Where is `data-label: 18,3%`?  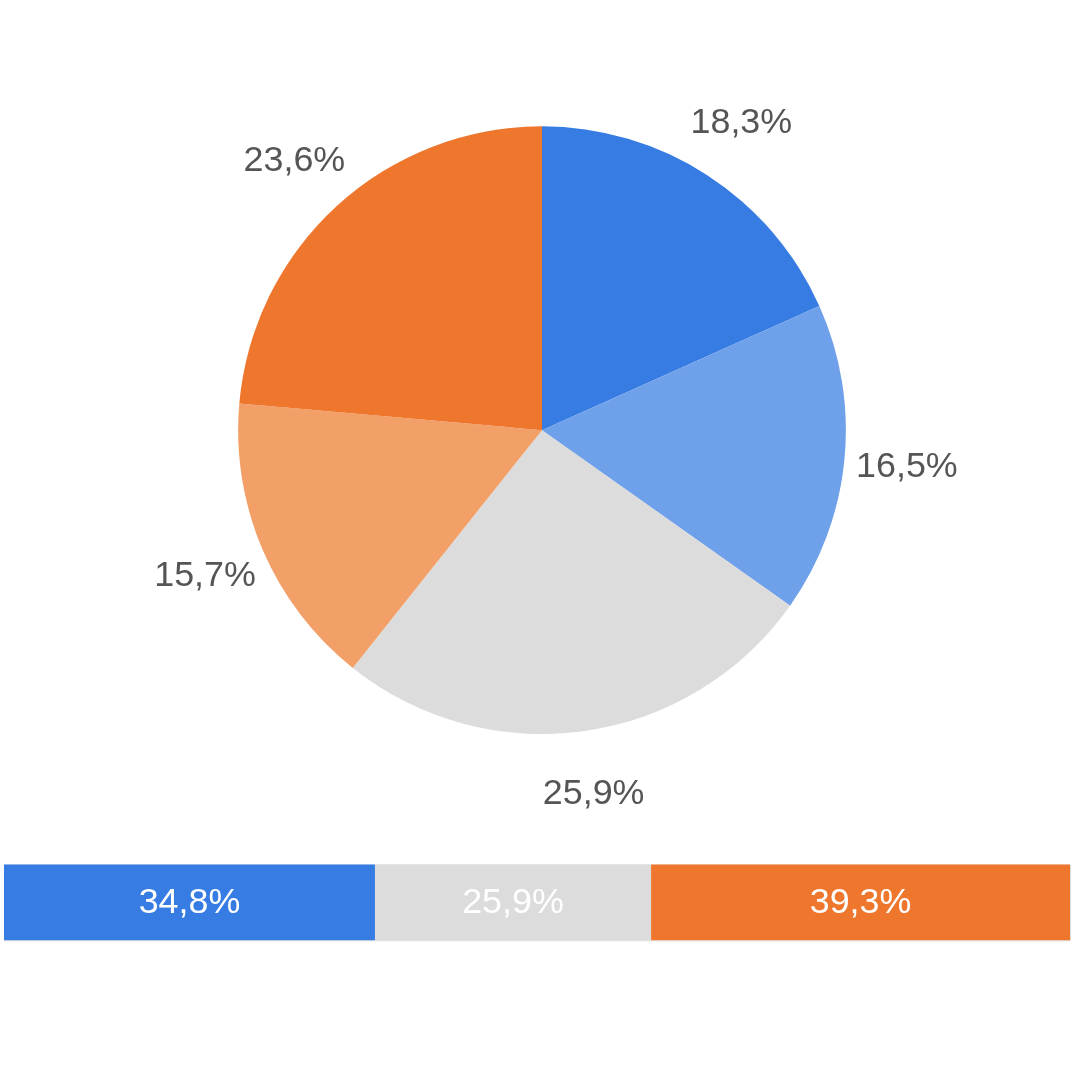
data-label: 18,3% is located at coordinates (741, 121).